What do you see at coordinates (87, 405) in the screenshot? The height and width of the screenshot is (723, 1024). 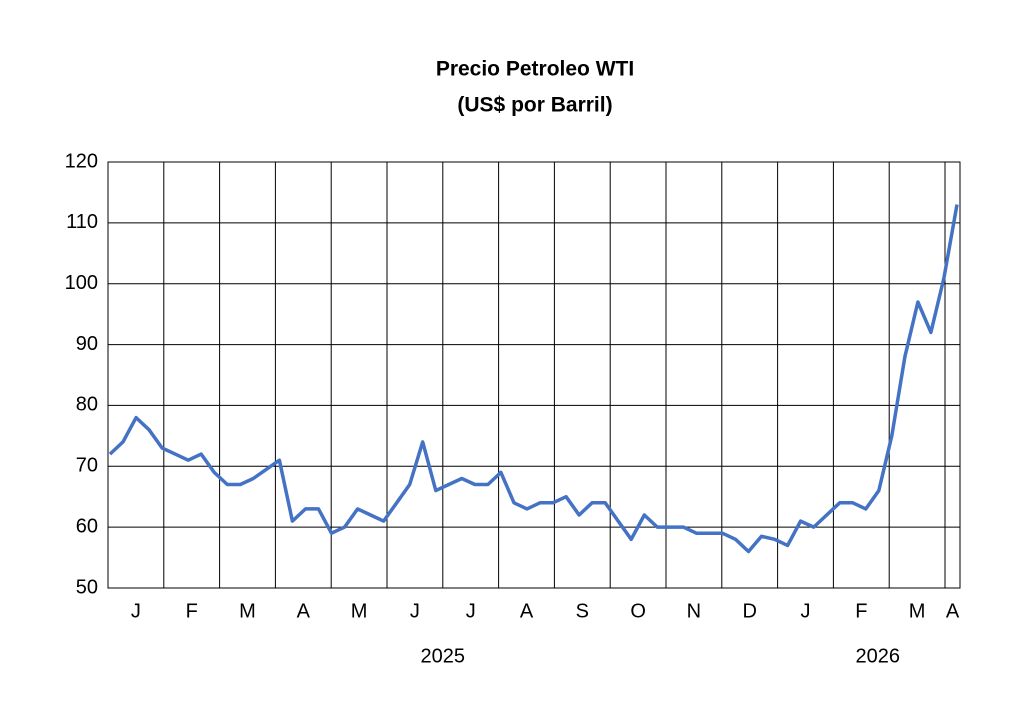 I see `y-tick-label: 80` at bounding box center [87, 405].